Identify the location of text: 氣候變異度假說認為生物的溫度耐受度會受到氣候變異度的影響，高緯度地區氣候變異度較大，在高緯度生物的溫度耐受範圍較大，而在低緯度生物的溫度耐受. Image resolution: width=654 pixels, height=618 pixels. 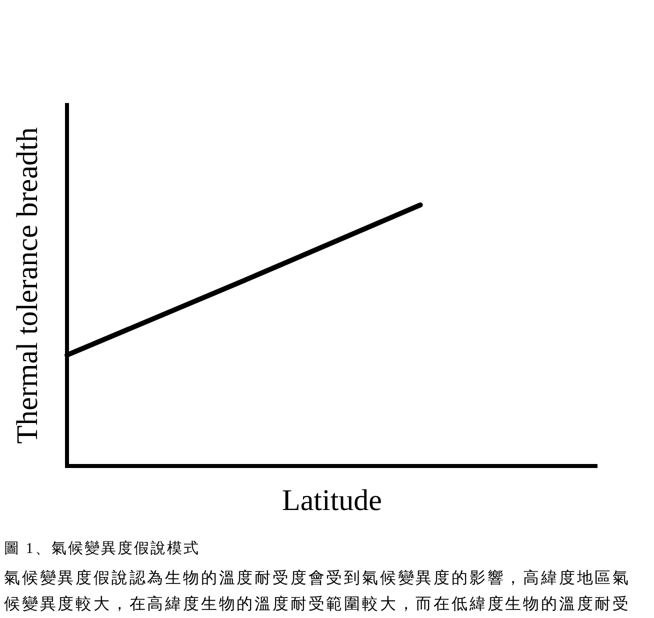
(318, 591).